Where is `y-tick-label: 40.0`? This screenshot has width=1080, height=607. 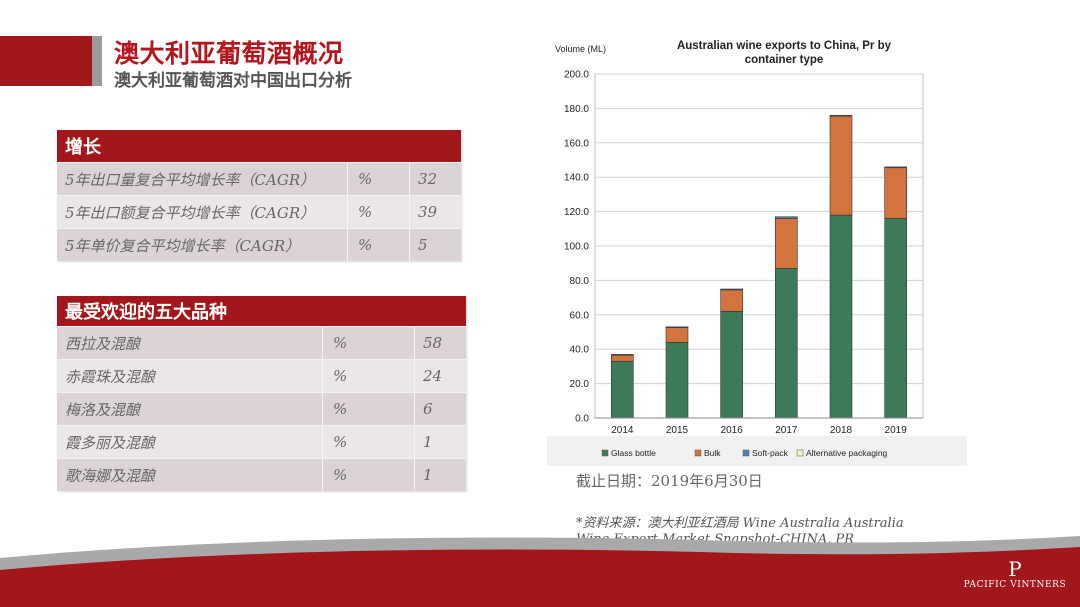
y-tick-label: 40.0 is located at coordinates (580, 350).